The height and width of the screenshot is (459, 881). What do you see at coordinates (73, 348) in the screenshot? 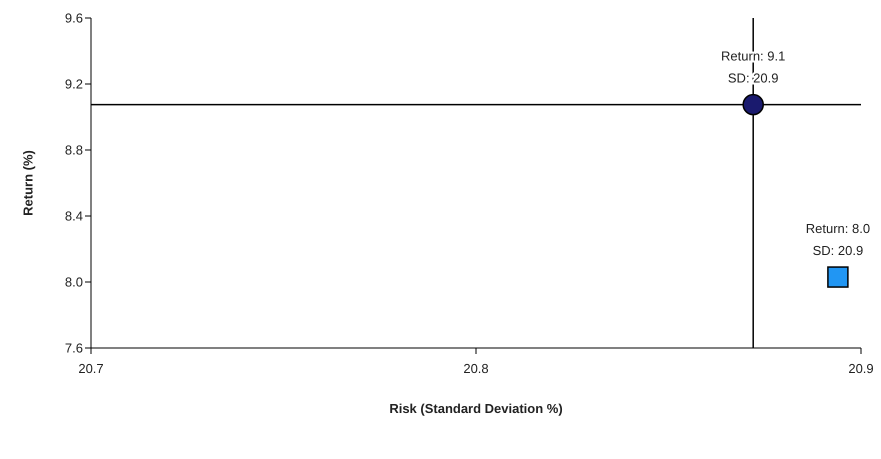
I see `y-tick-label: 7.6` at bounding box center [73, 348].